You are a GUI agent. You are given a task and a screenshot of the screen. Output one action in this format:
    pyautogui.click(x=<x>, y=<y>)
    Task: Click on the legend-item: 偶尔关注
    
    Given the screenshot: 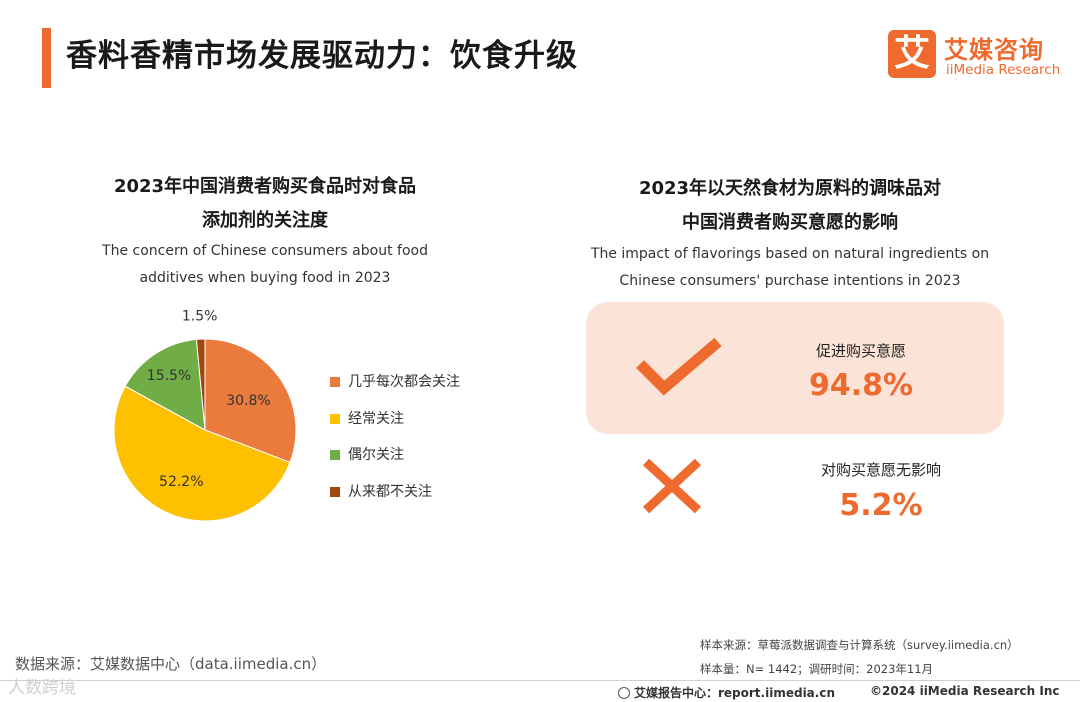 What is the action you would take?
    pyautogui.click(x=415, y=455)
    